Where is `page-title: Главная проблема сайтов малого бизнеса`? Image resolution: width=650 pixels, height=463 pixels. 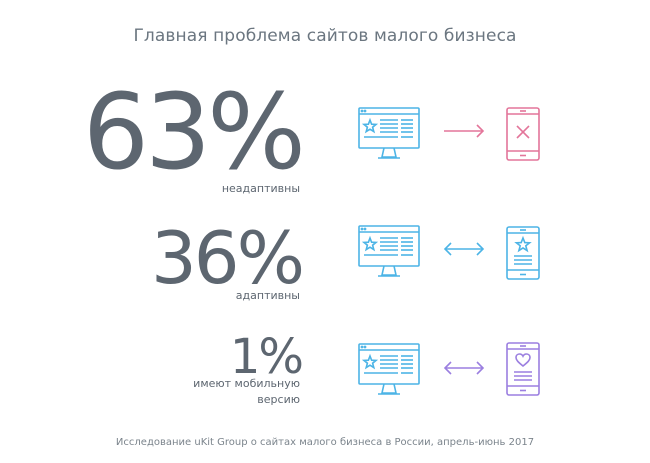
page-title: Главная проблема сайтов малого бизнеса is located at coordinates (325, 36).